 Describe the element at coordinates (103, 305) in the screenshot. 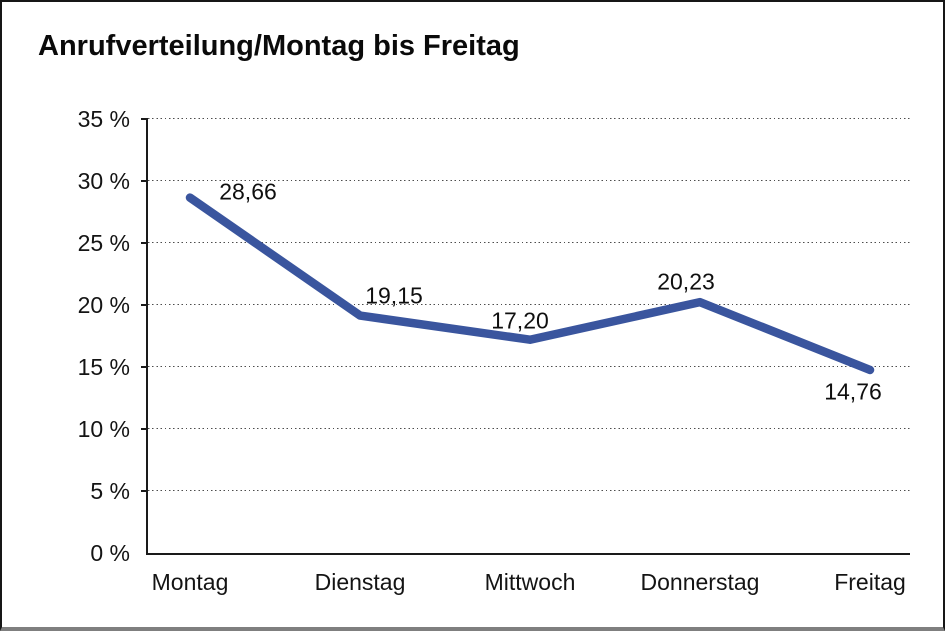

I see `y-tick-label-20: 20 %` at that location.